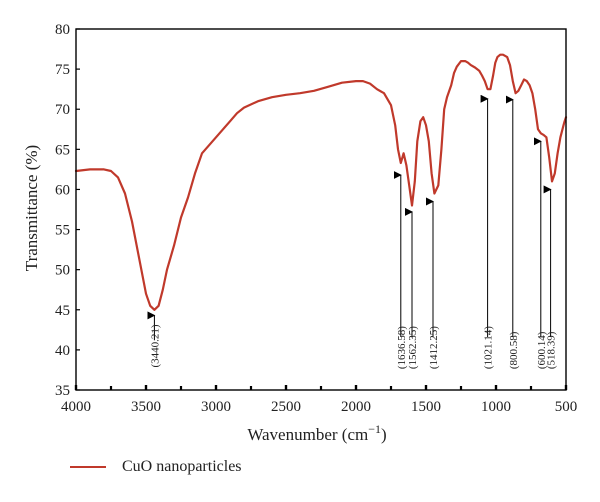  What do you see at coordinates (286, 407) in the screenshot?
I see `x-tick-label: 2500` at bounding box center [286, 407].